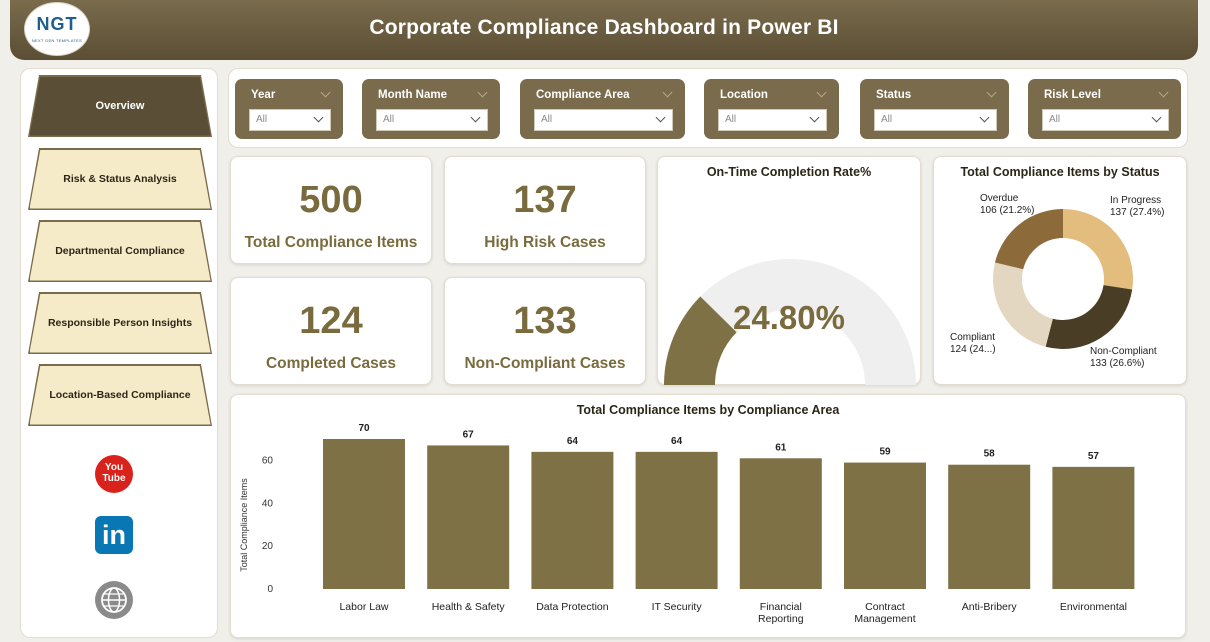 Image resolution: width=1210 pixels, height=642 pixels. I want to click on donut-slice-non-compliant, so click(1089, 317).